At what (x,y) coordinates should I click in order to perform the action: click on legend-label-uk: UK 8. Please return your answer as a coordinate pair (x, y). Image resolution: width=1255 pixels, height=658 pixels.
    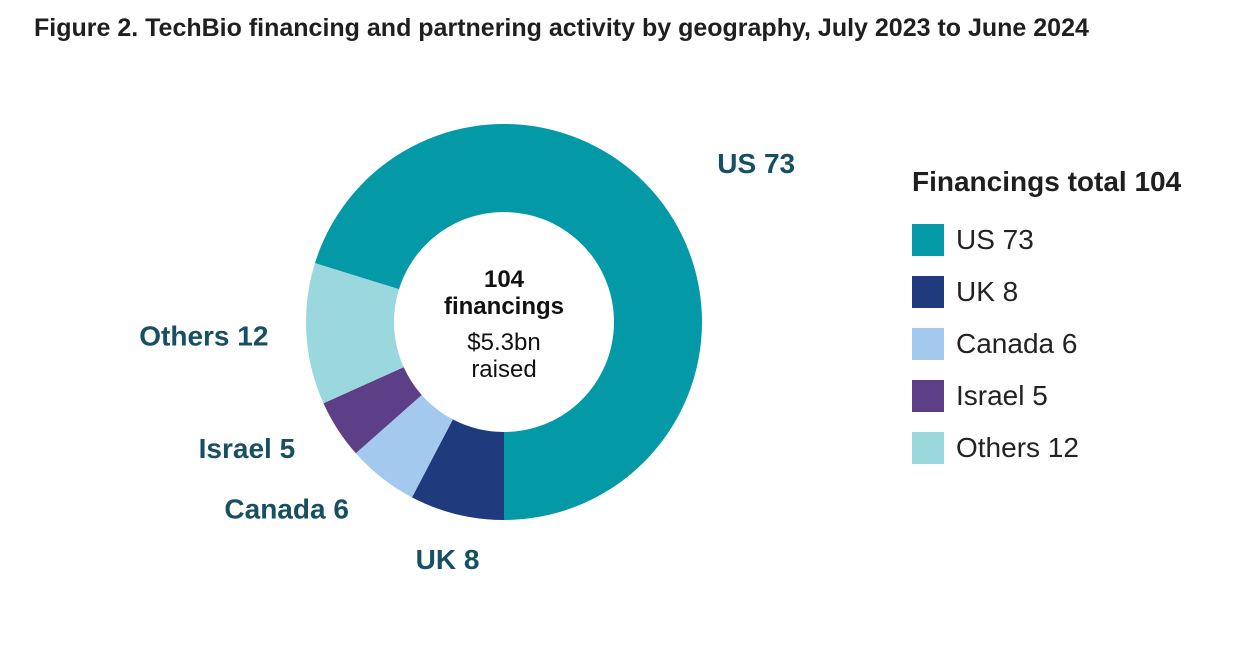
    Looking at the image, I should click on (987, 291).